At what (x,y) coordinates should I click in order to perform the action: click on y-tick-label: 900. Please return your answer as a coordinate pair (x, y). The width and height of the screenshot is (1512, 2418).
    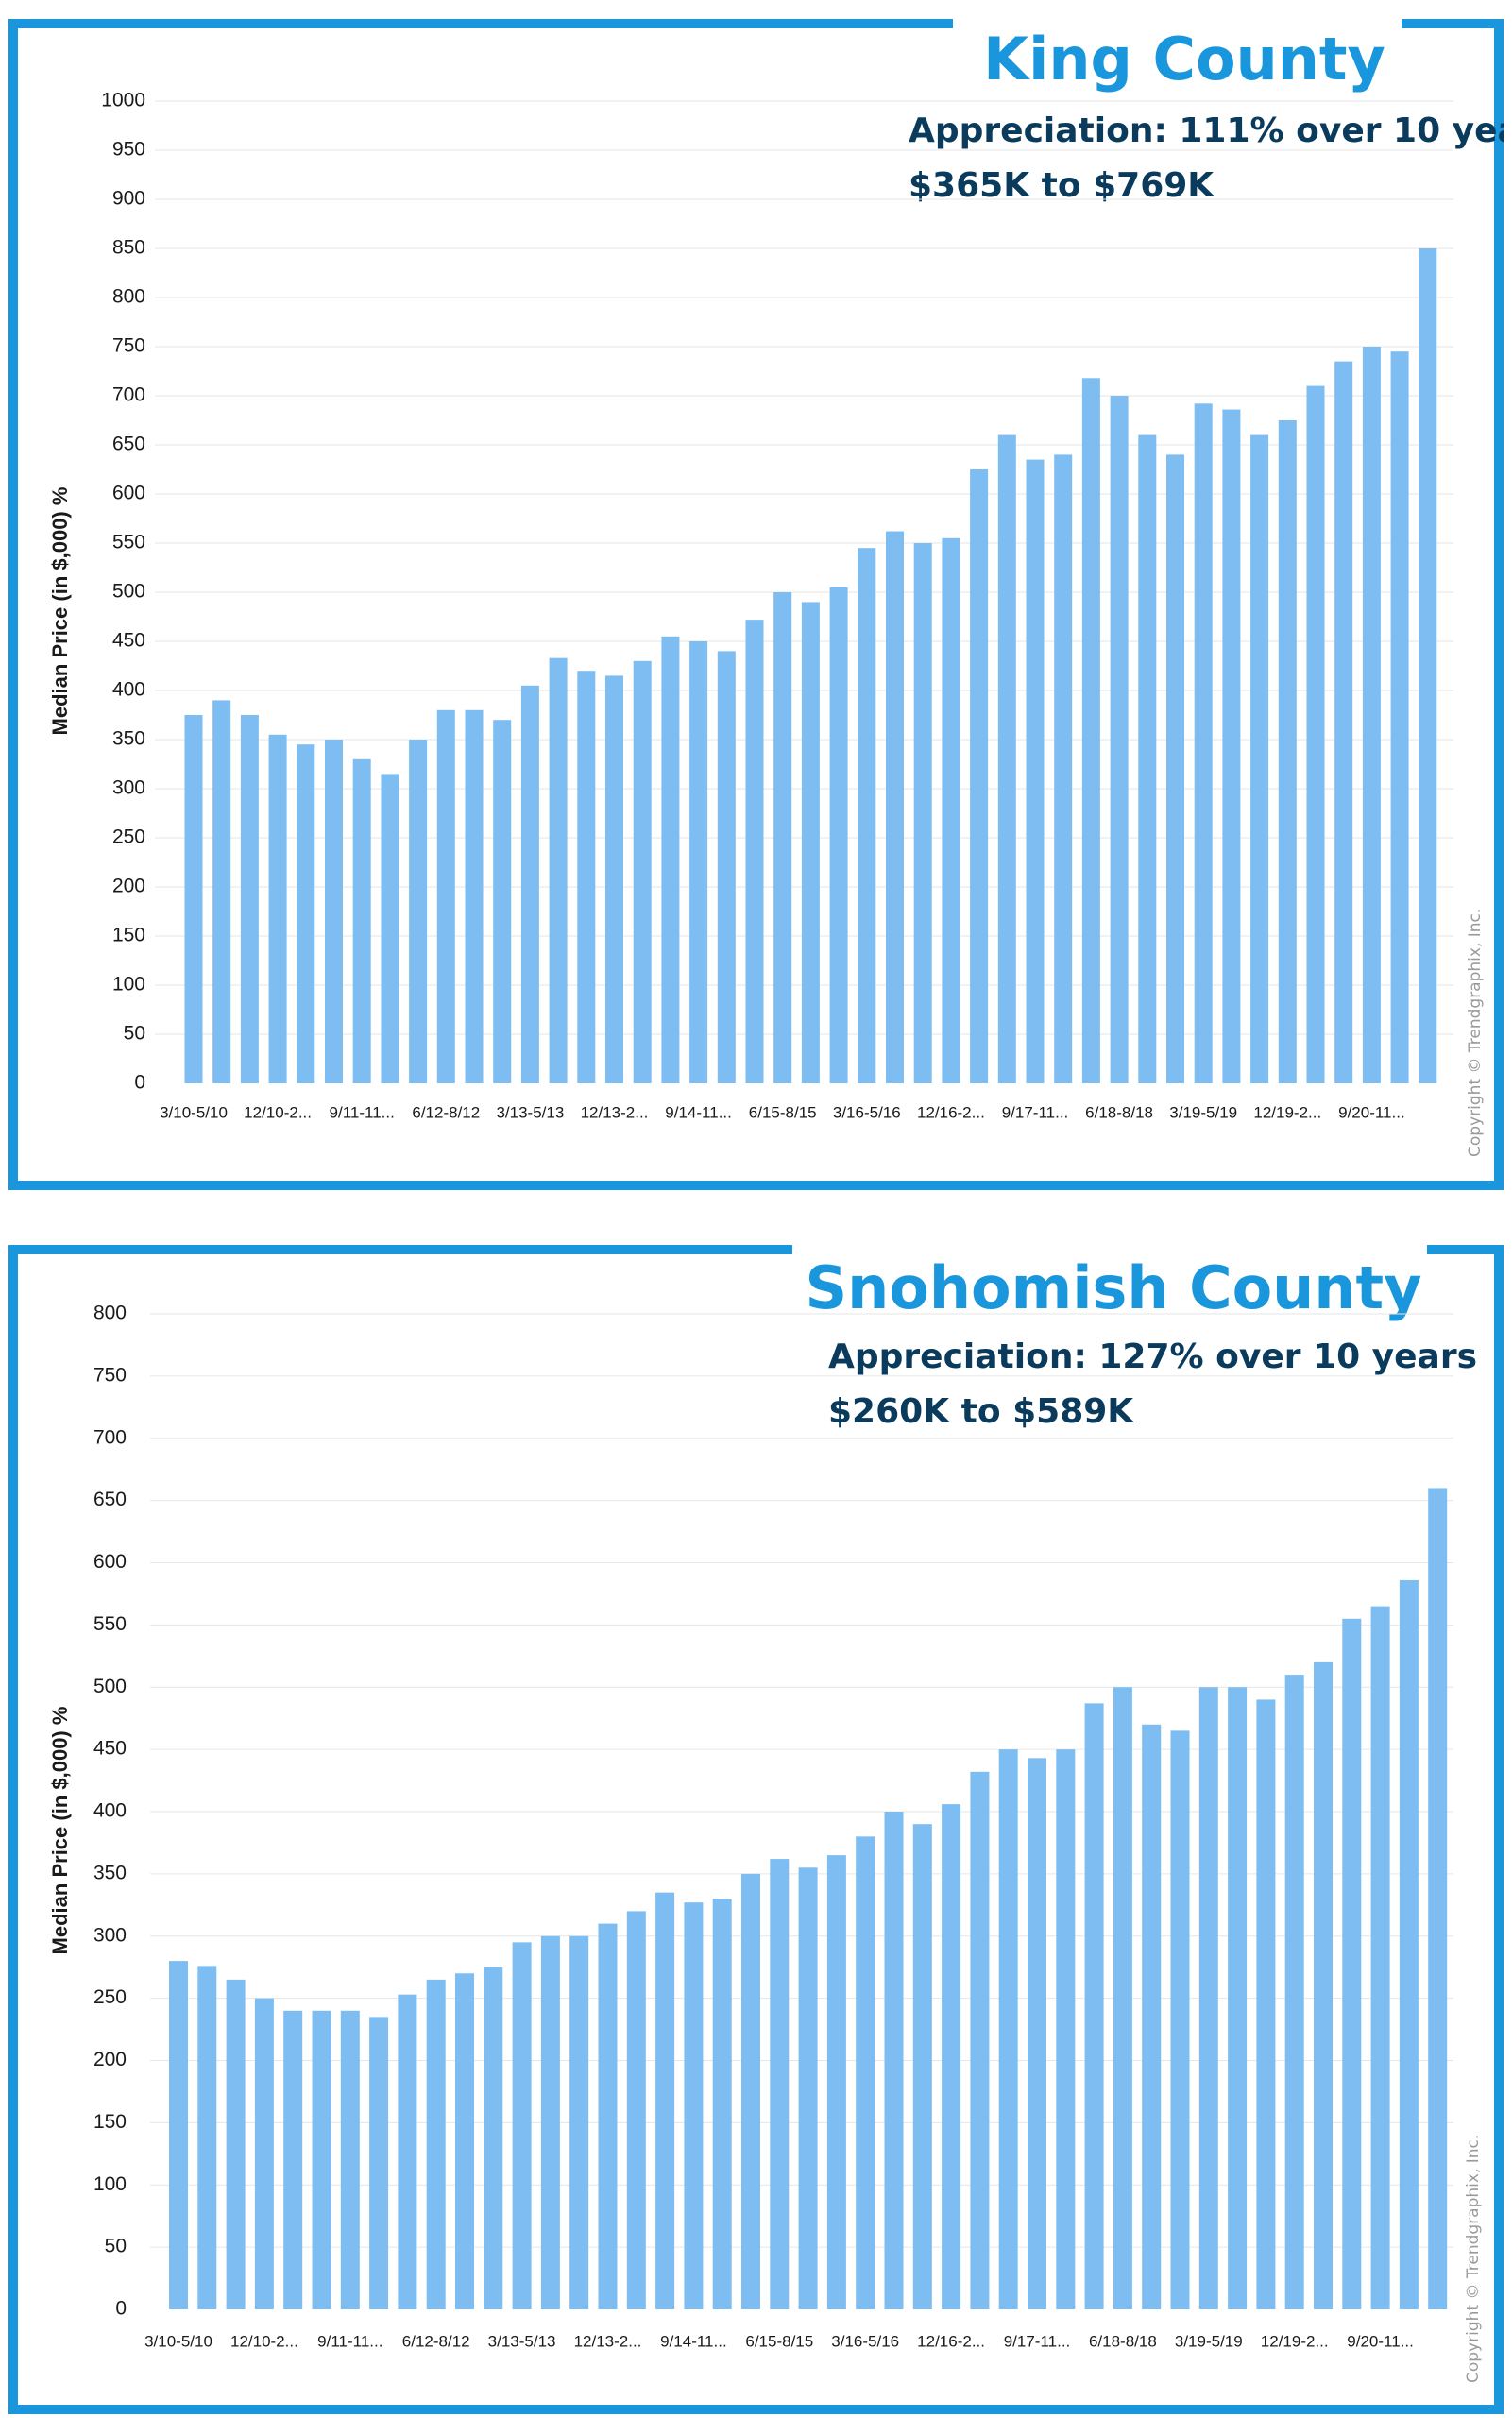
    Looking at the image, I should click on (128, 199).